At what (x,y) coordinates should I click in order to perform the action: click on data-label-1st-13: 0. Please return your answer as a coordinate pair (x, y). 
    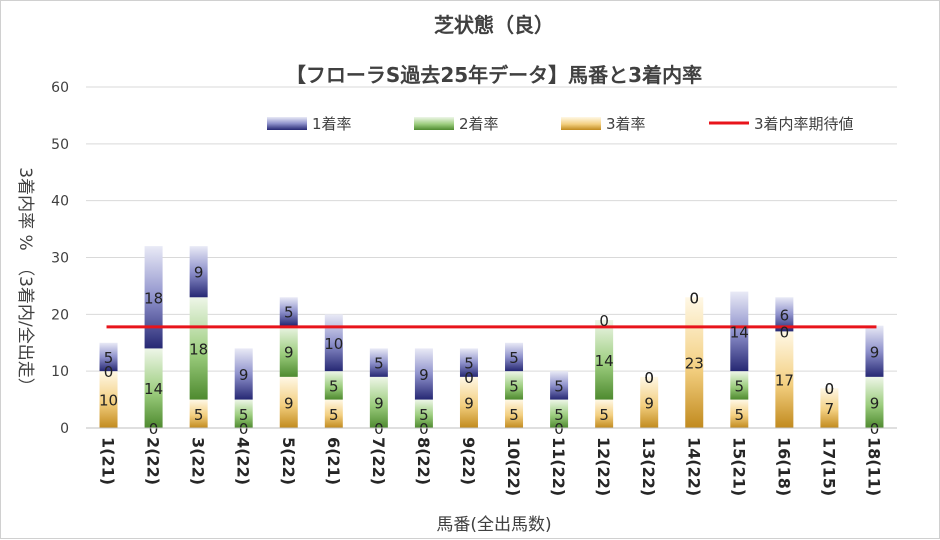
    Looking at the image, I should click on (649, 378).